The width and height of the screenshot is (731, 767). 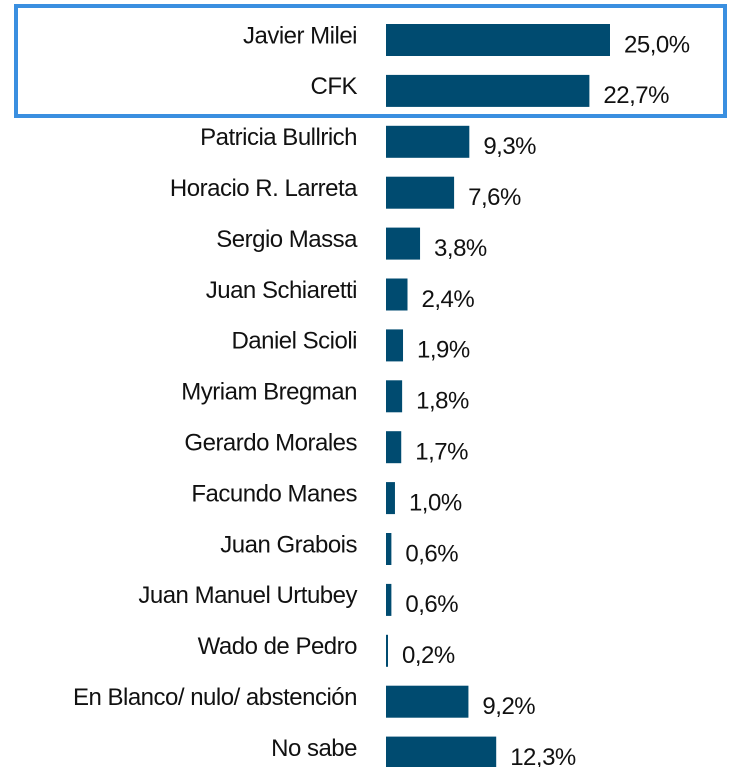 What do you see at coordinates (657, 44) in the screenshot?
I see `value-label: 25,0%` at bounding box center [657, 44].